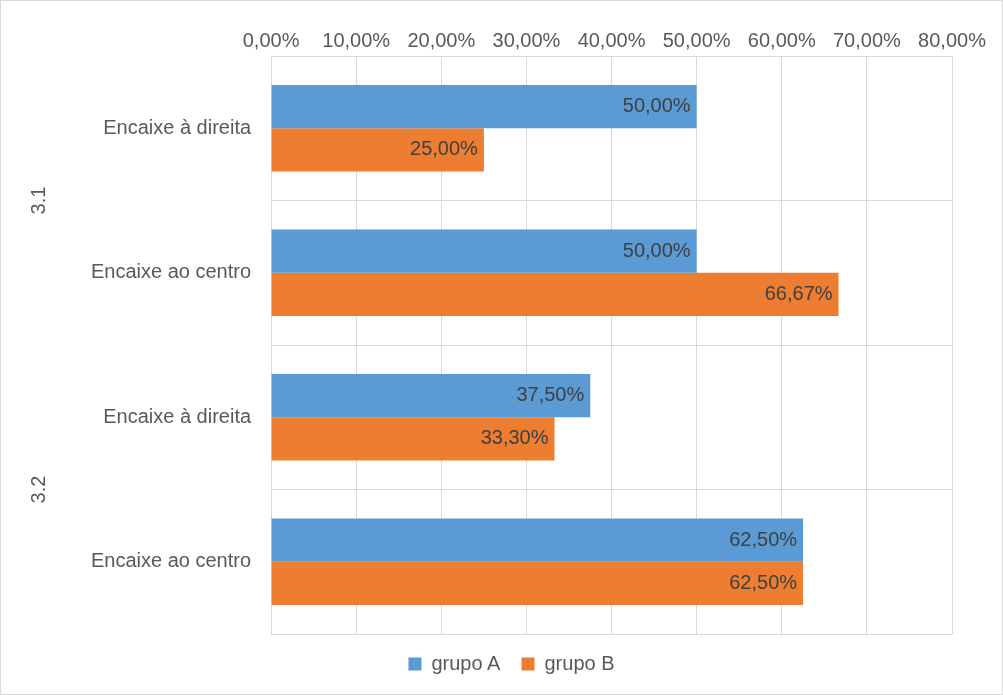 The height and width of the screenshot is (695, 1003). What do you see at coordinates (271, 39) in the screenshot?
I see `x-tick-label: 0,00%` at bounding box center [271, 39].